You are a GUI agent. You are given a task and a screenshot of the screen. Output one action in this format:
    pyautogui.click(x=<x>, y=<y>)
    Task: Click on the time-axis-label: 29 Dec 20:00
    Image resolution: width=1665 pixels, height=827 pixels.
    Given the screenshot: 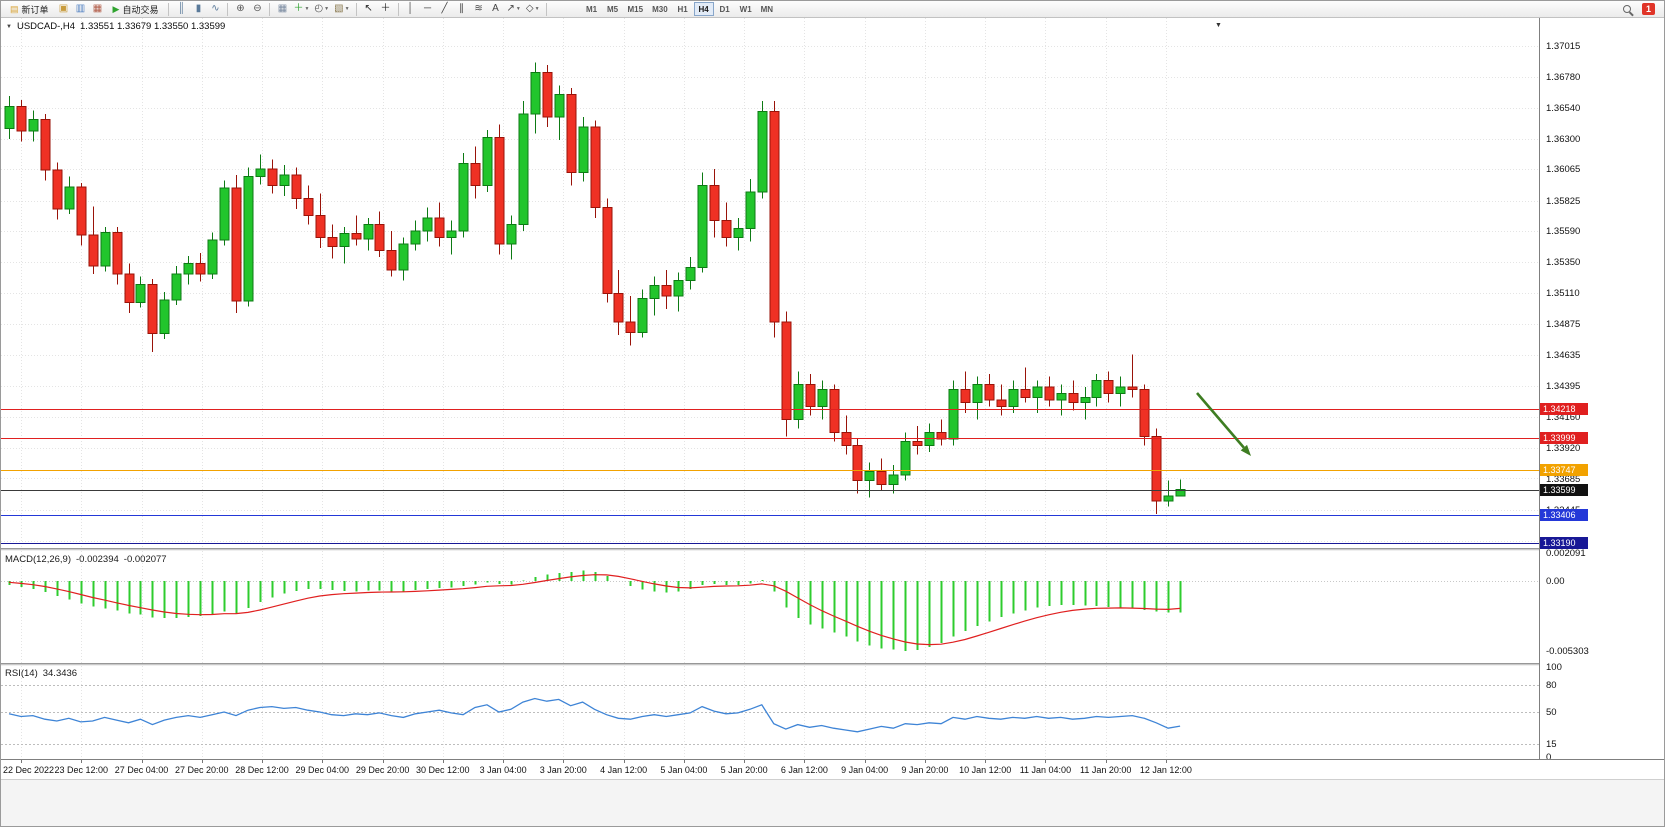 What is the action you would take?
    pyautogui.click(x=382, y=770)
    